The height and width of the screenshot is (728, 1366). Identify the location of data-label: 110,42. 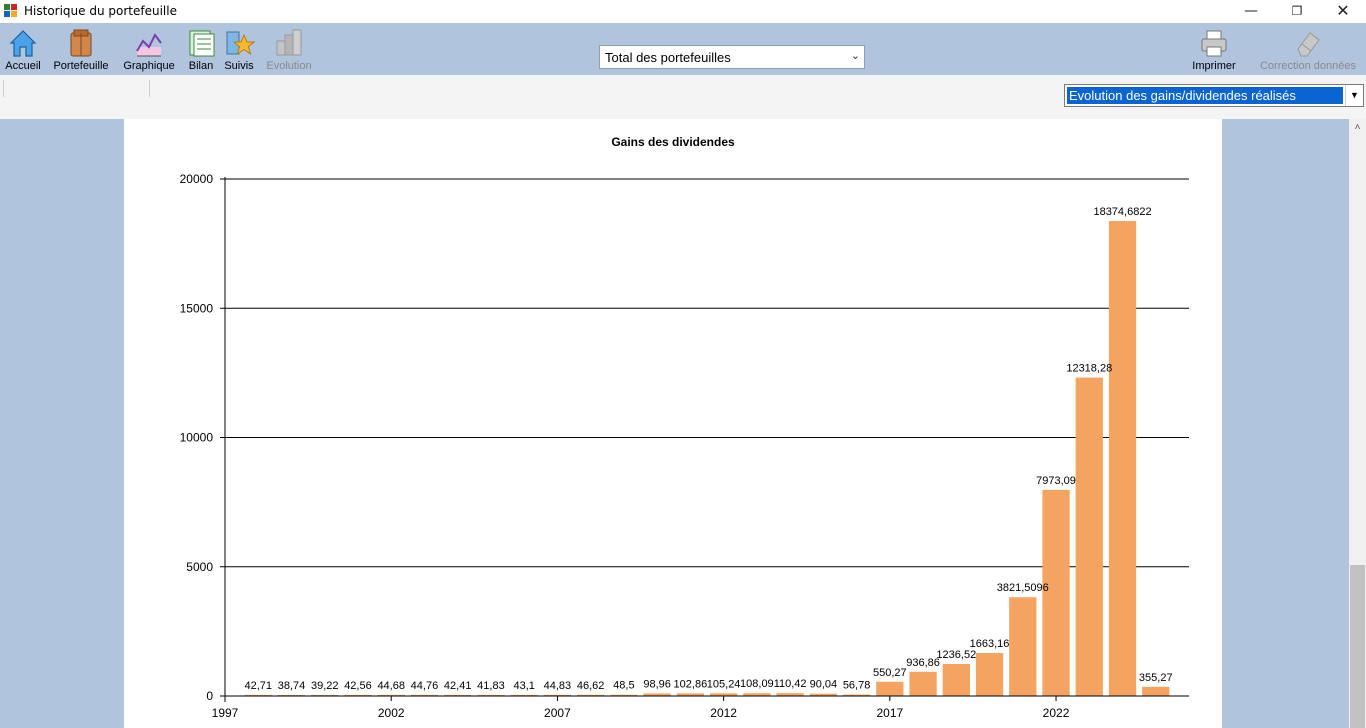
(790, 684).